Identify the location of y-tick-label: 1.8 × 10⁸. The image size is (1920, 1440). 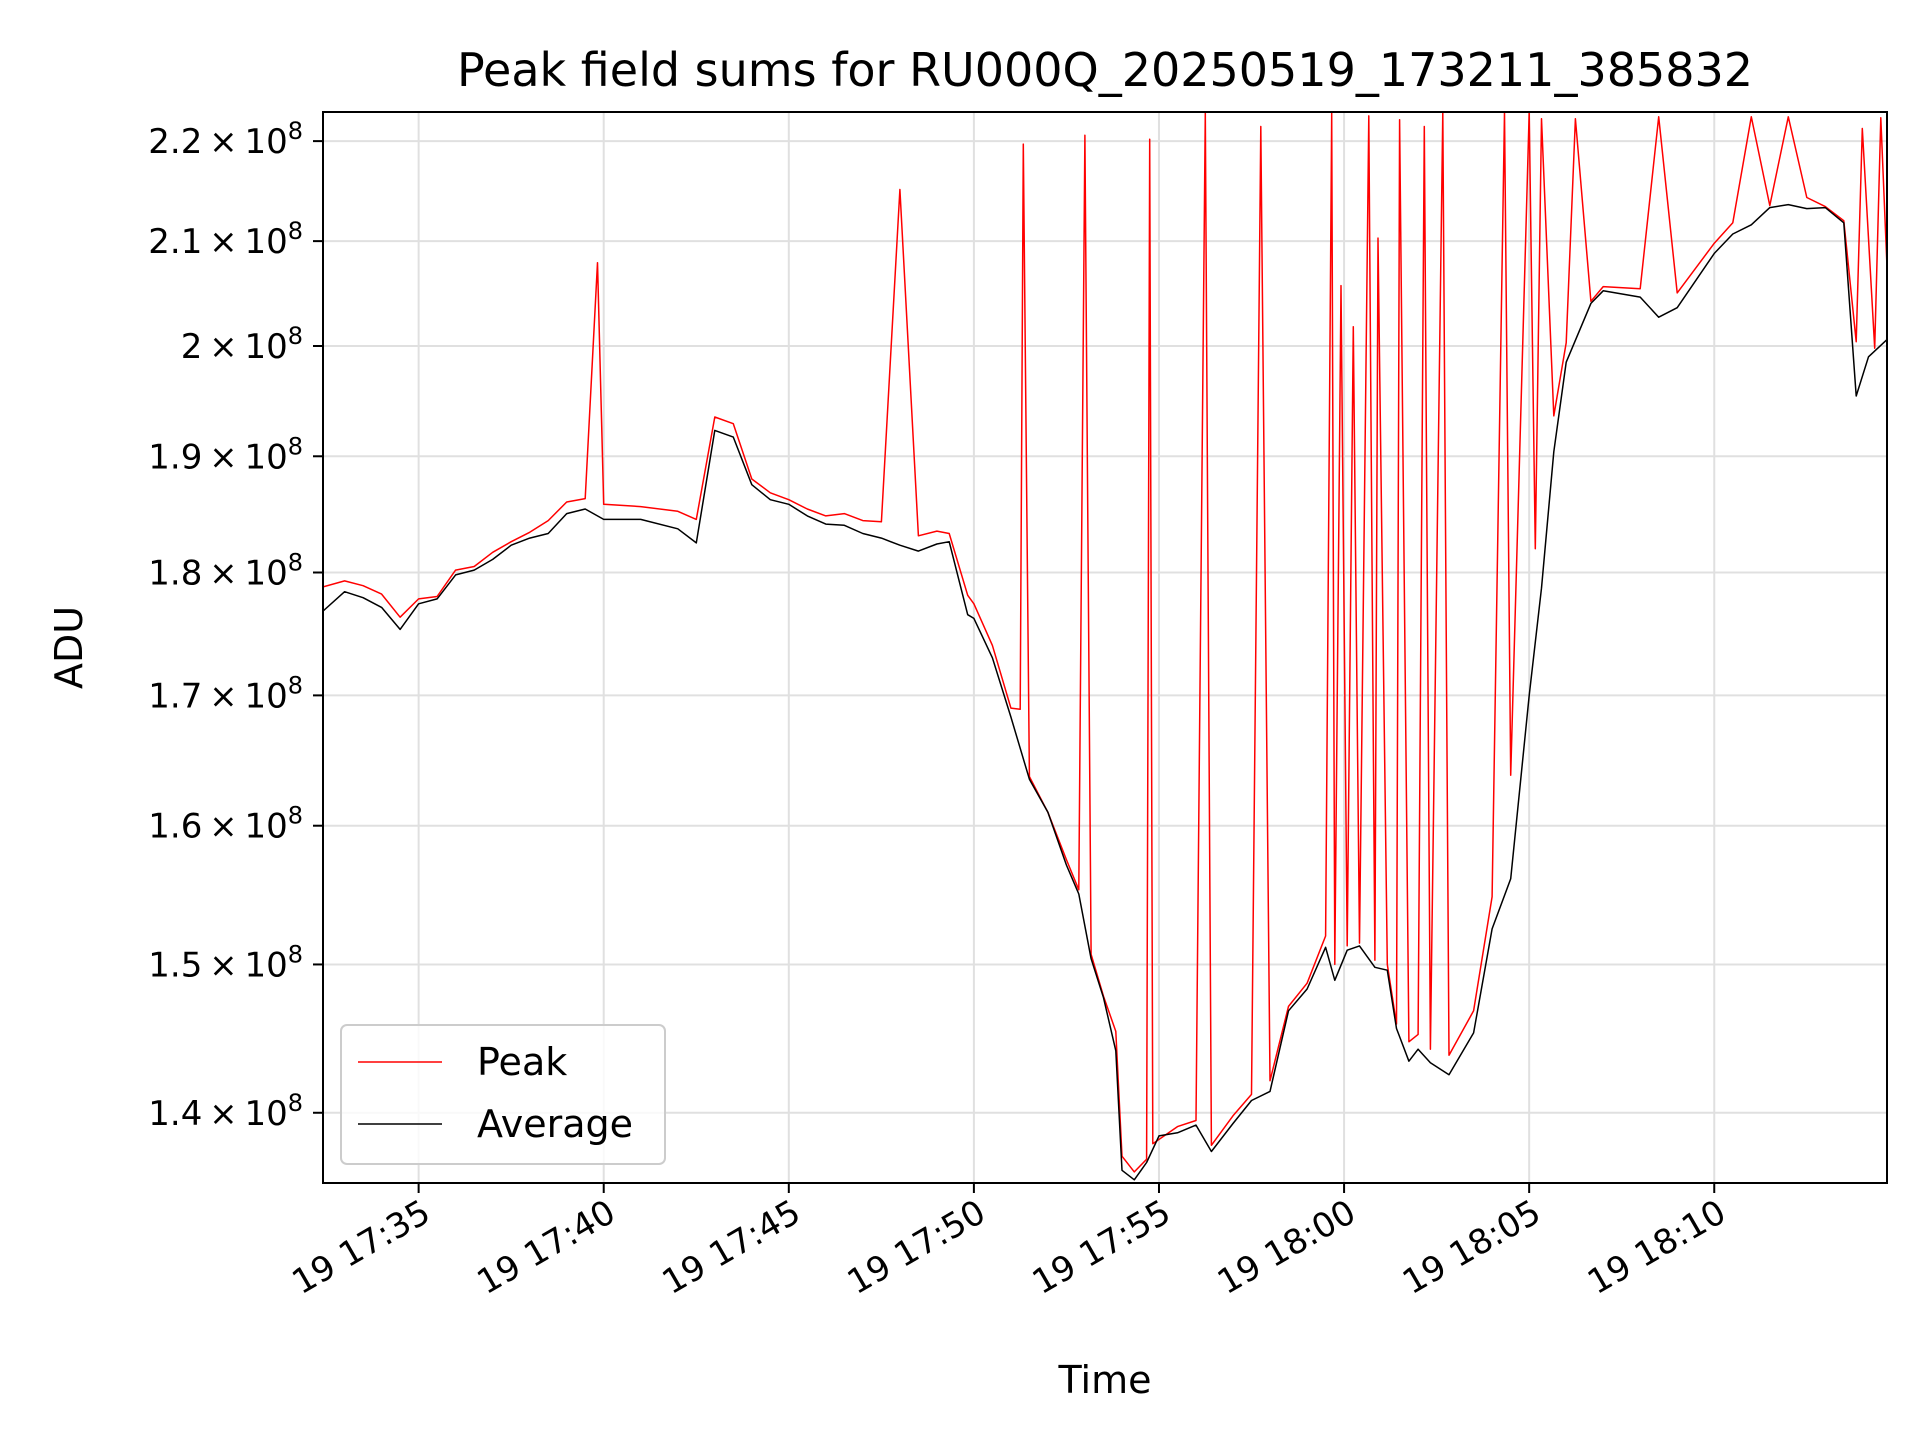
(225, 571).